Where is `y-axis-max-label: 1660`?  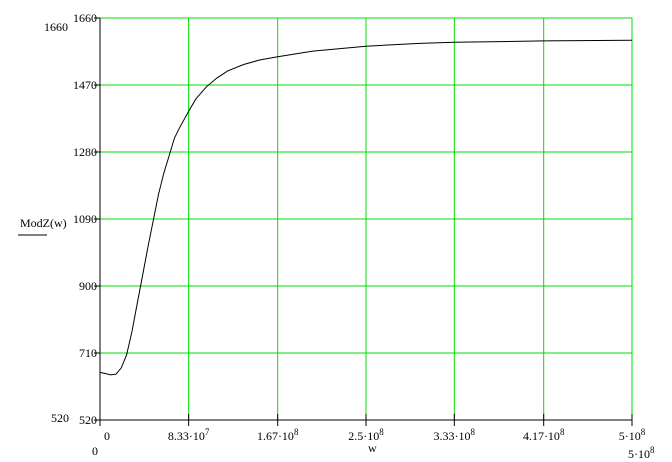 y-axis-max-label: 1660 is located at coordinates (56, 27).